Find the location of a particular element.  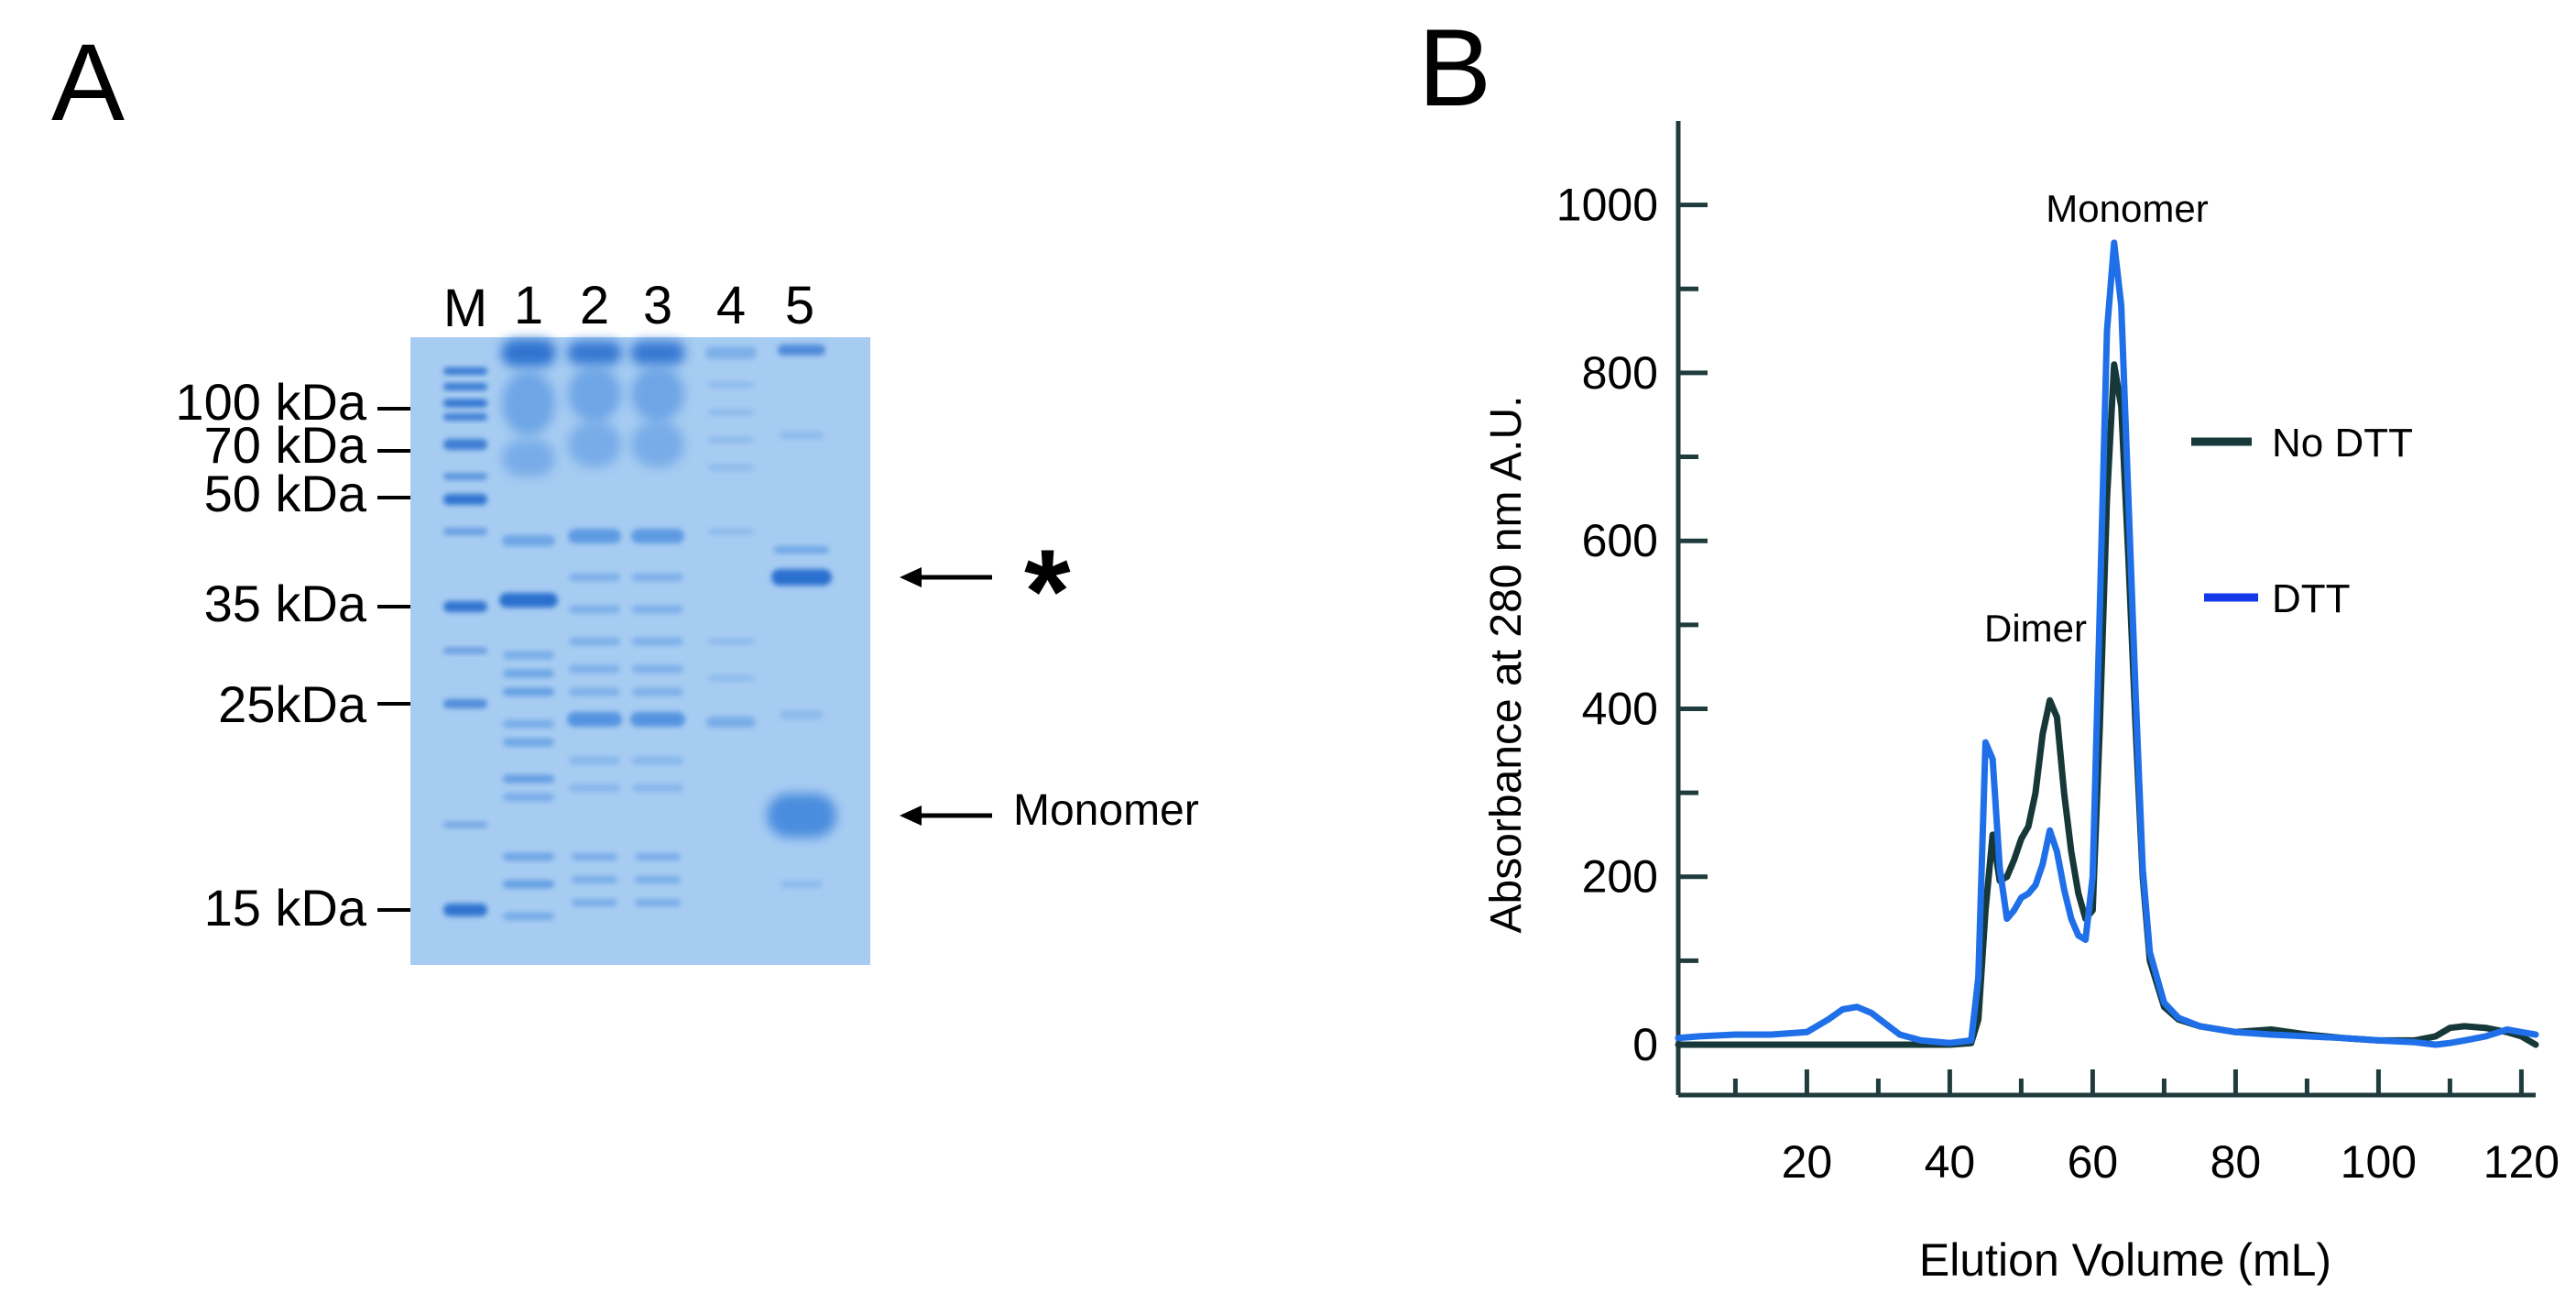

star-annotation: * is located at coordinates (1047, 591).